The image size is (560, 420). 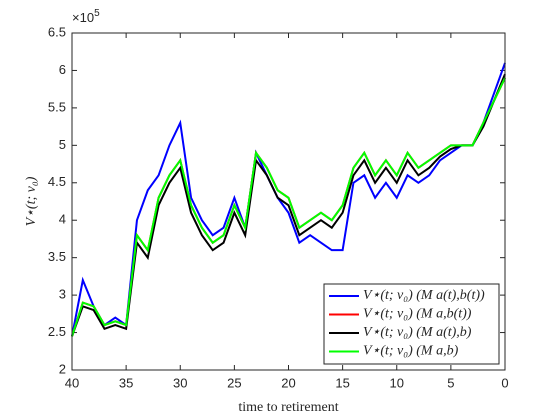 What do you see at coordinates (62, 368) in the screenshot?
I see `y-tick-label: 2` at bounding box center [62, 368].